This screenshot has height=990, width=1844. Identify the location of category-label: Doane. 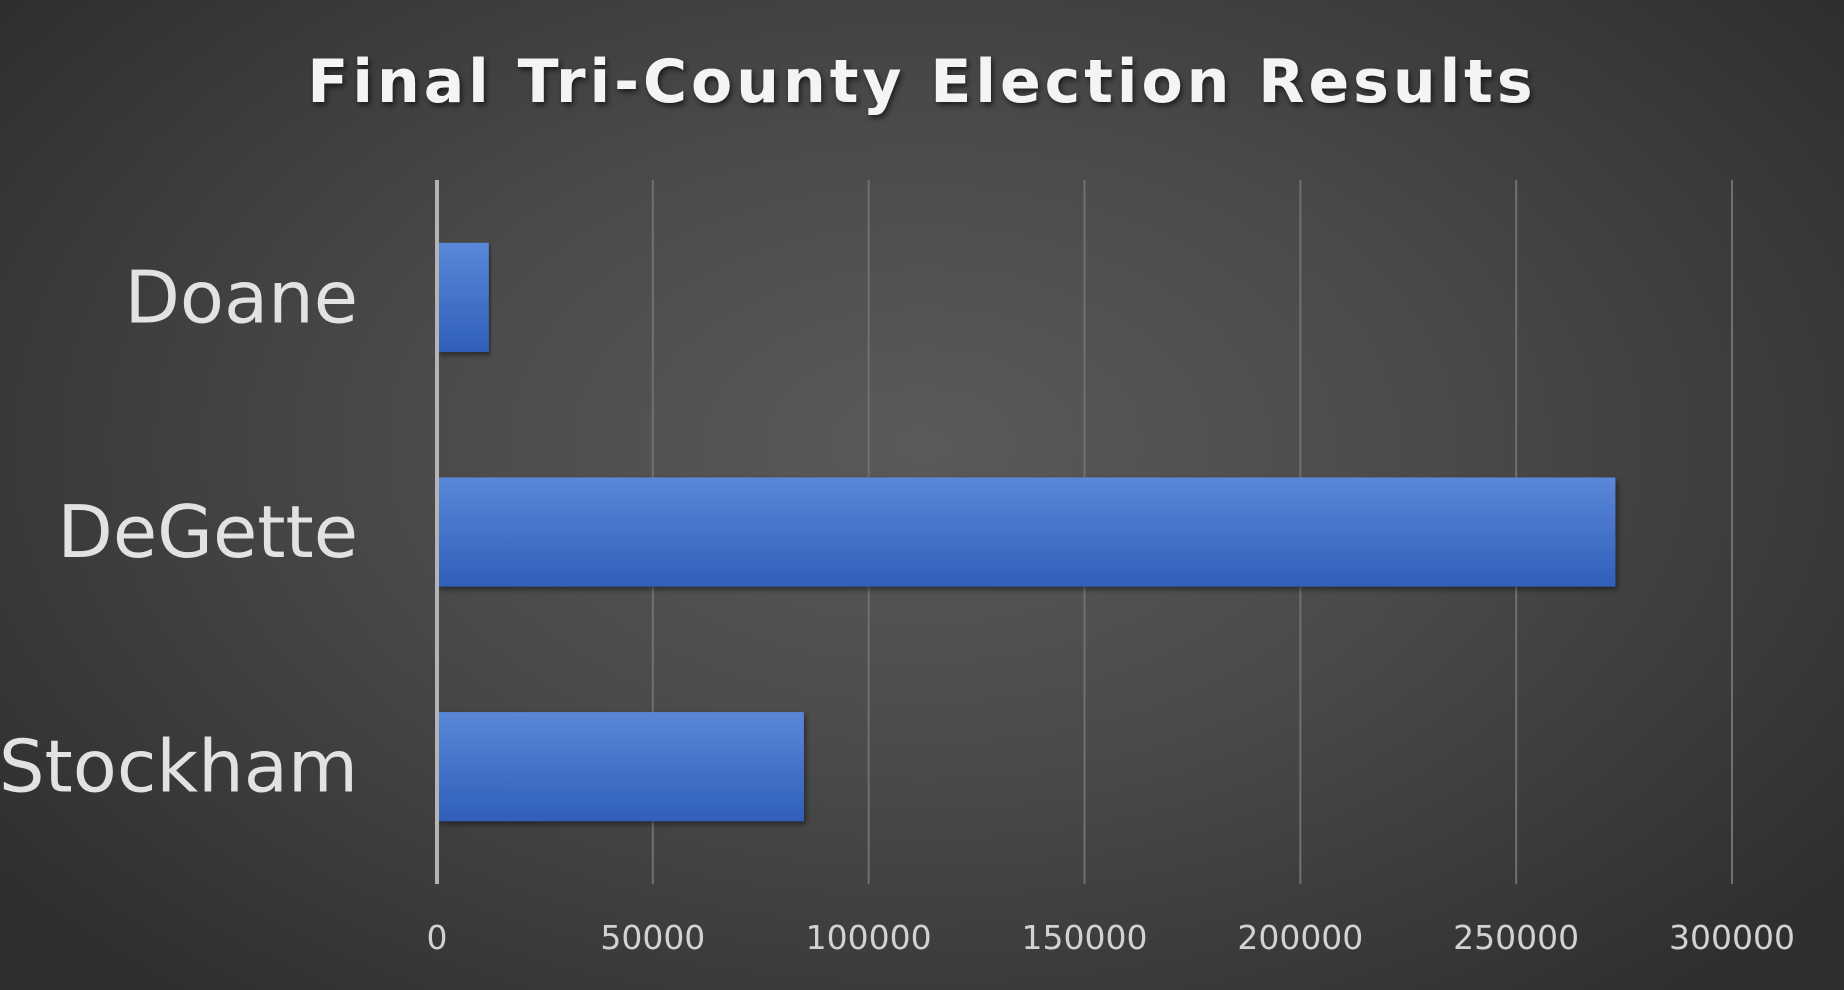
(241, 297).